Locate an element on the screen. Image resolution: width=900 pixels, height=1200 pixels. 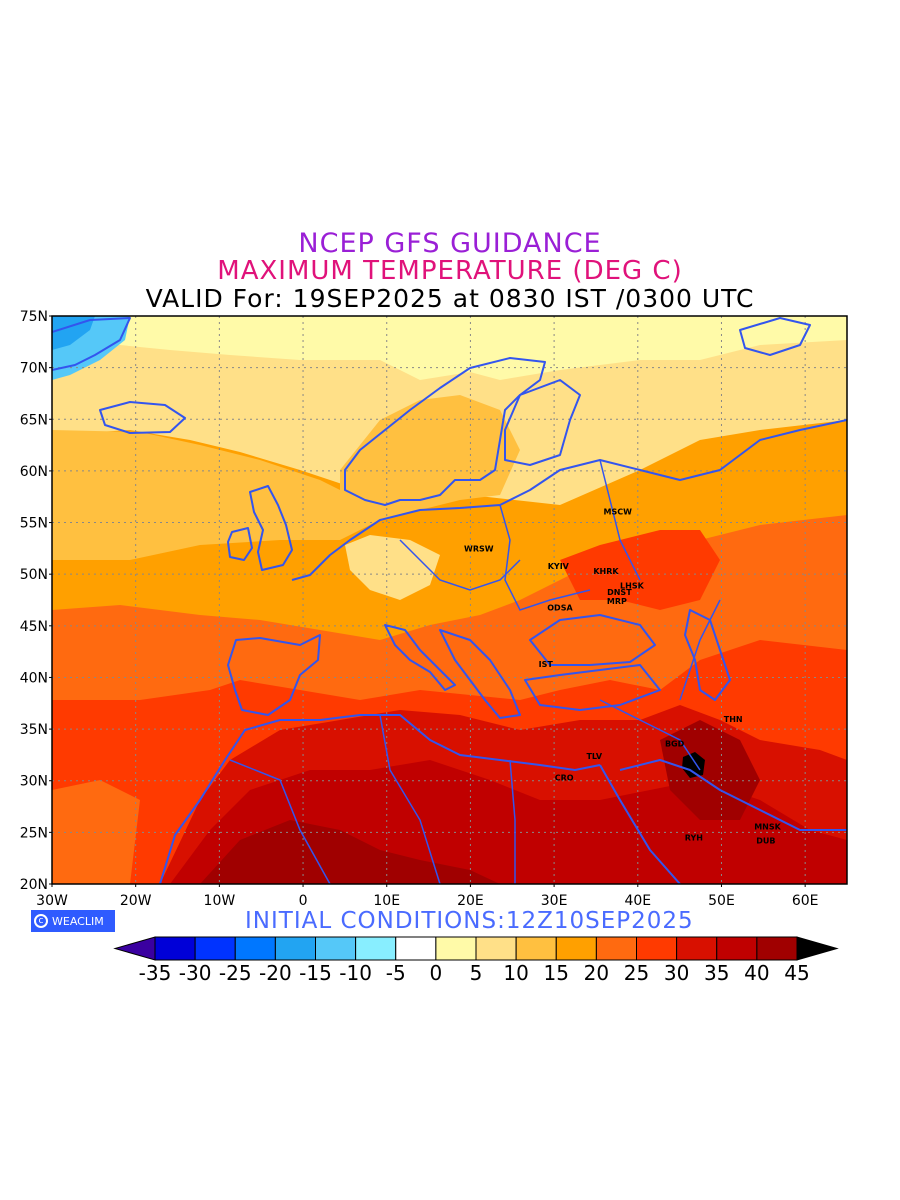
coast-mainland is located at coordinates (569, 500).